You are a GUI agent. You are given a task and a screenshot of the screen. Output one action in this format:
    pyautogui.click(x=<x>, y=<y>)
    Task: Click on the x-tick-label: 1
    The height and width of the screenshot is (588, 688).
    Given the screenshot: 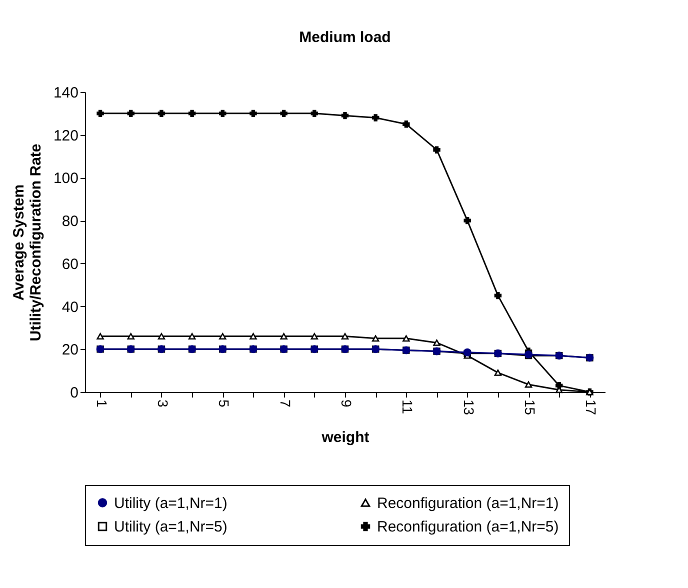 What is the action you would take?
    pyautogui.click(x=102, y=404)
    